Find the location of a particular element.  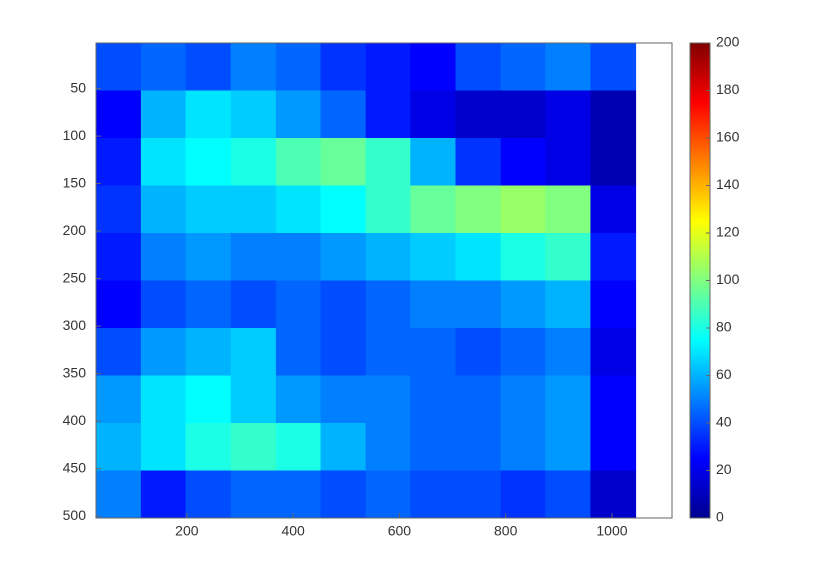

colorbar-tick-label: 100 is located at coordinates (728, 279).